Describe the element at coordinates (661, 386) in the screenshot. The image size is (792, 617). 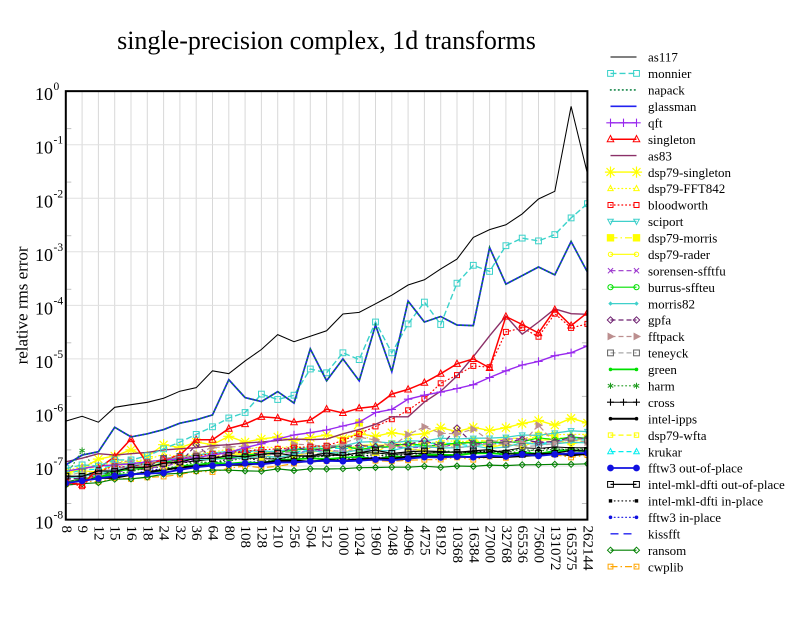
I see `svg-text: harm` at that location.